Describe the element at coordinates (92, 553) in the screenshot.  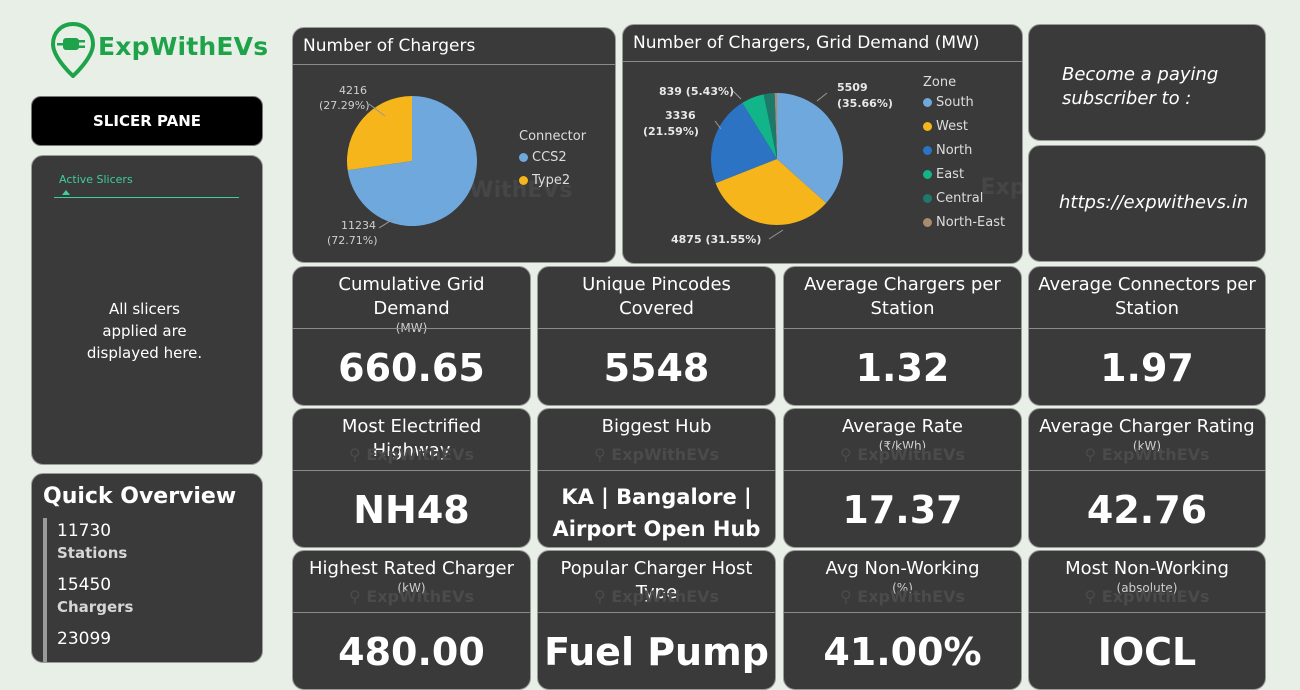
I see `overview-label: Stations` at that location.